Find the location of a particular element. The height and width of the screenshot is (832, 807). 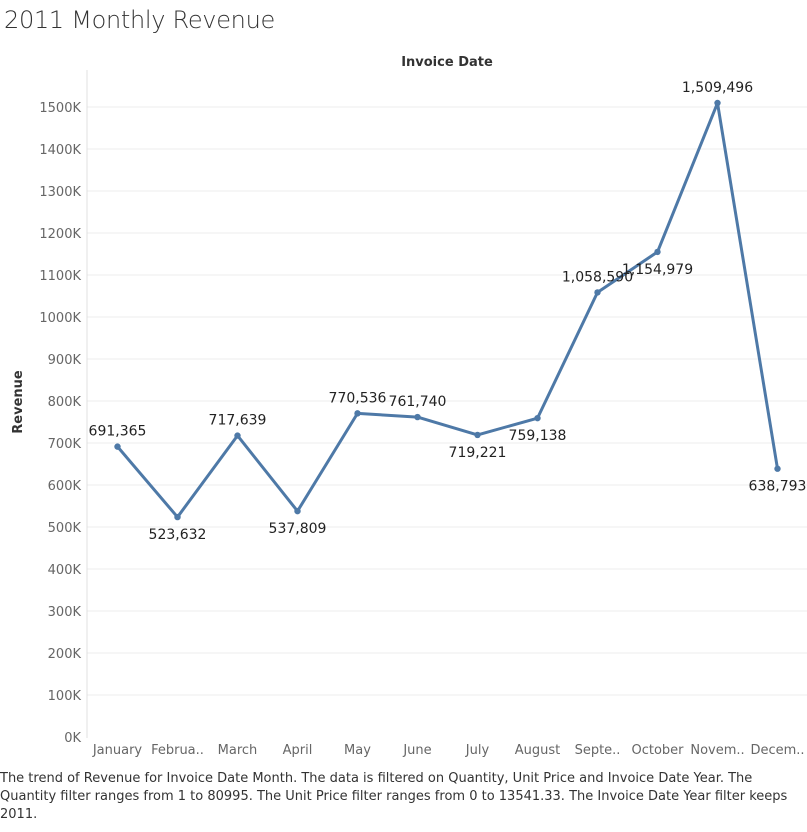

x-tick-label: Novem.. is located at coordinates (717, 750).